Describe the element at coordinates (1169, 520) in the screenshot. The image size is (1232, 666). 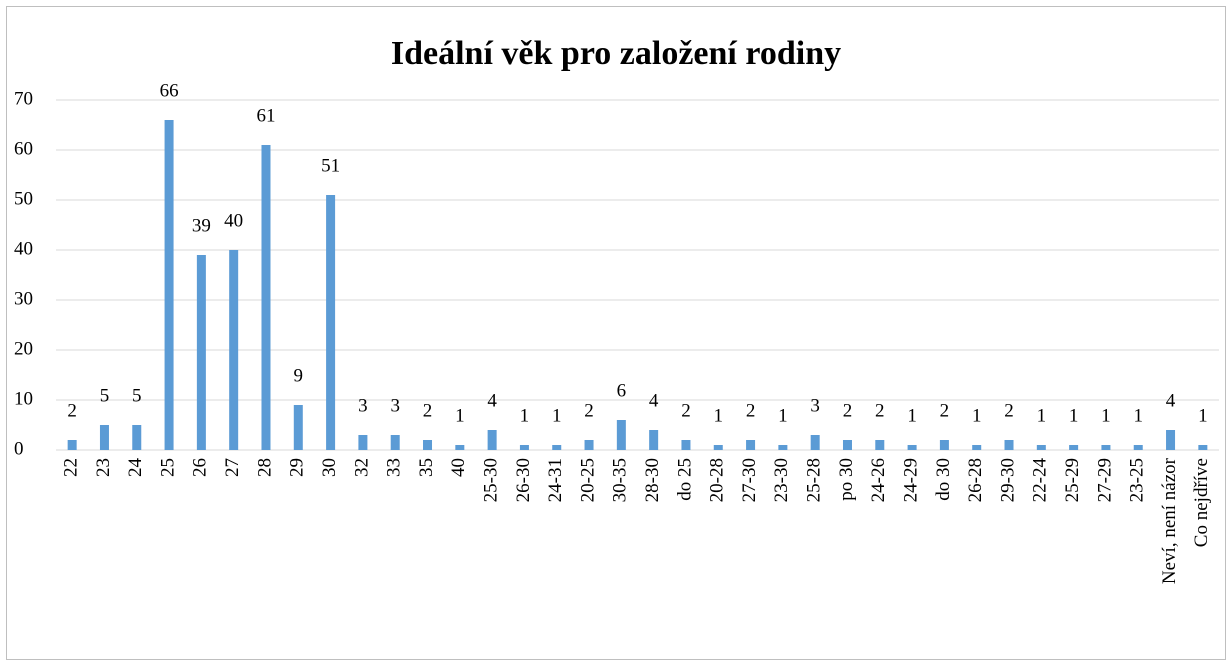
I see `x-tick-label: Neví, není názor` at that location.